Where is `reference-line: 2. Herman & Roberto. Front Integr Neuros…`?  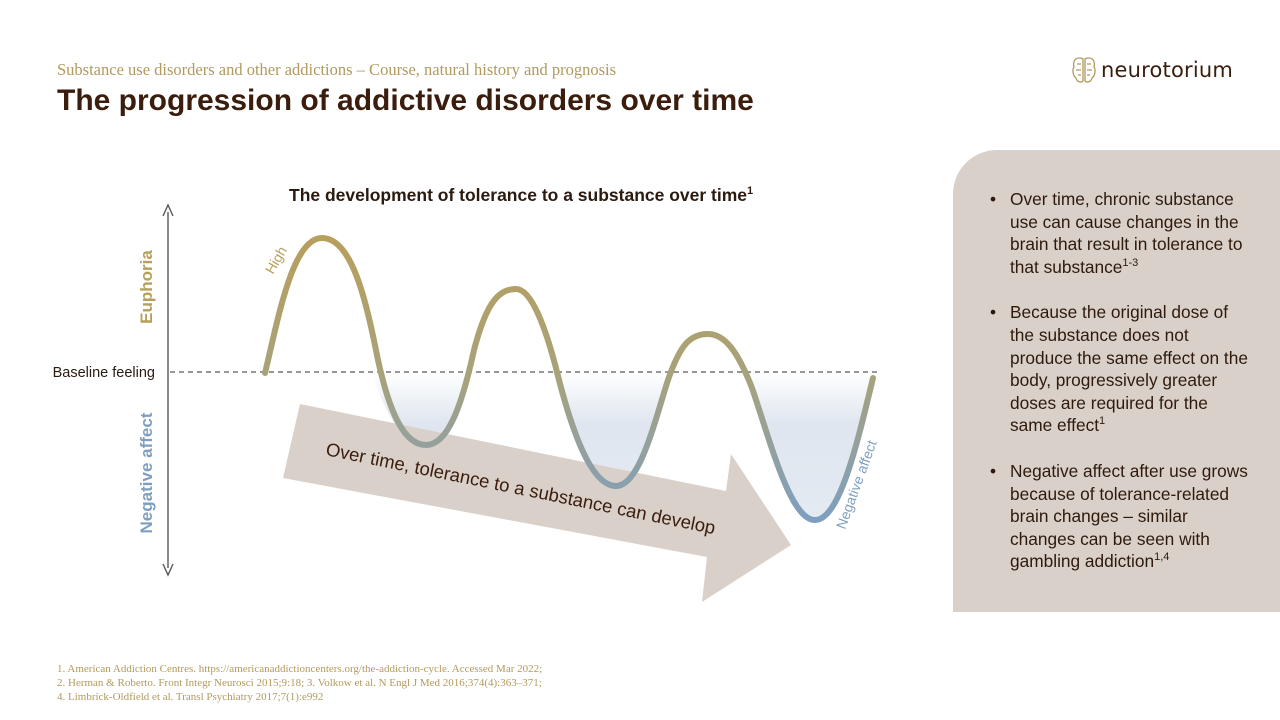 reference-line: 2. Herman & Roberto. Front Integr Neuros… is located at coordinates (299, 683).